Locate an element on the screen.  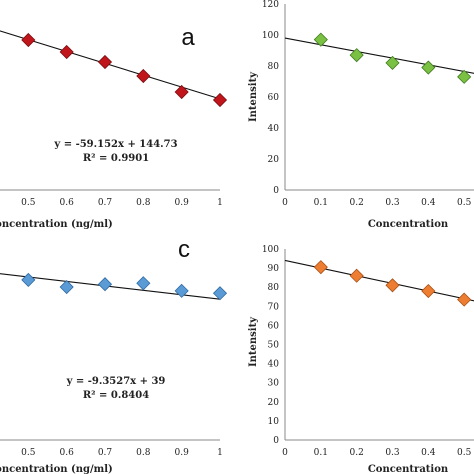
y-tick-label: 90 is located at coordinates (274, 269).